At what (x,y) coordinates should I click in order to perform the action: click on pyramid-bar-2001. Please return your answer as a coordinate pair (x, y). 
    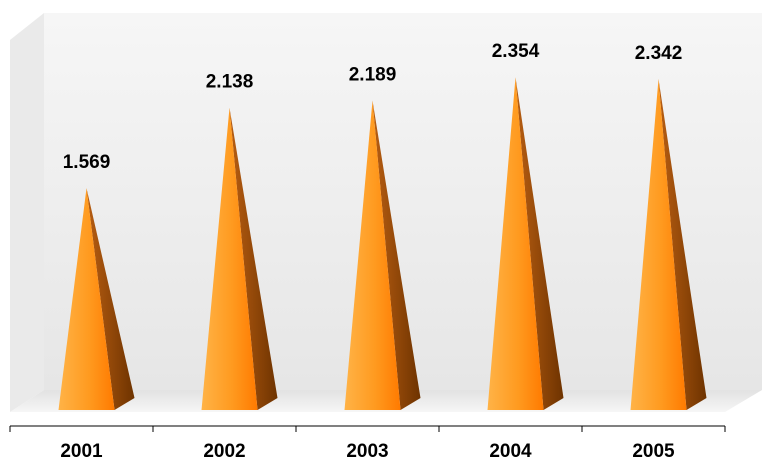
    Looking at the image, I should click on (96, 299).